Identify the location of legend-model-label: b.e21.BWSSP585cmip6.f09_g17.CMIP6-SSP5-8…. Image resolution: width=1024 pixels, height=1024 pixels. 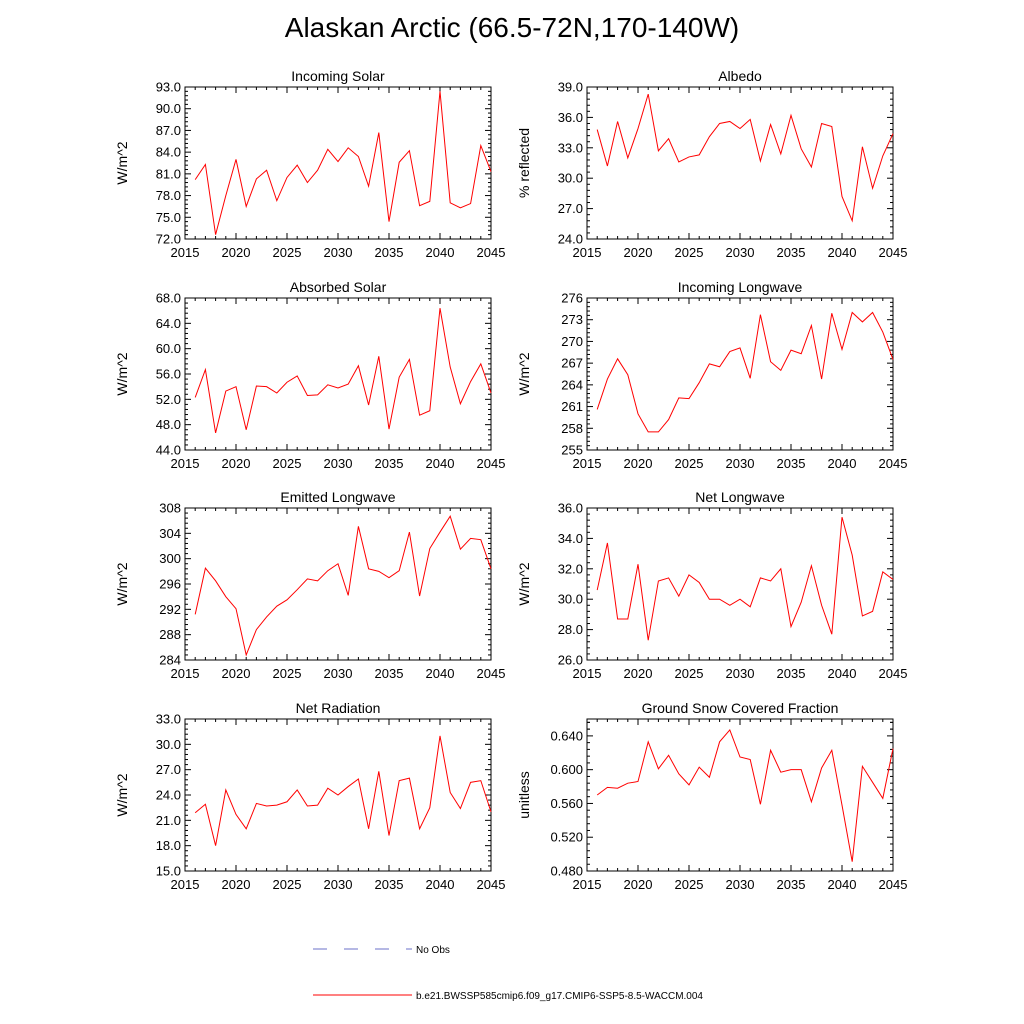
(559, 996).